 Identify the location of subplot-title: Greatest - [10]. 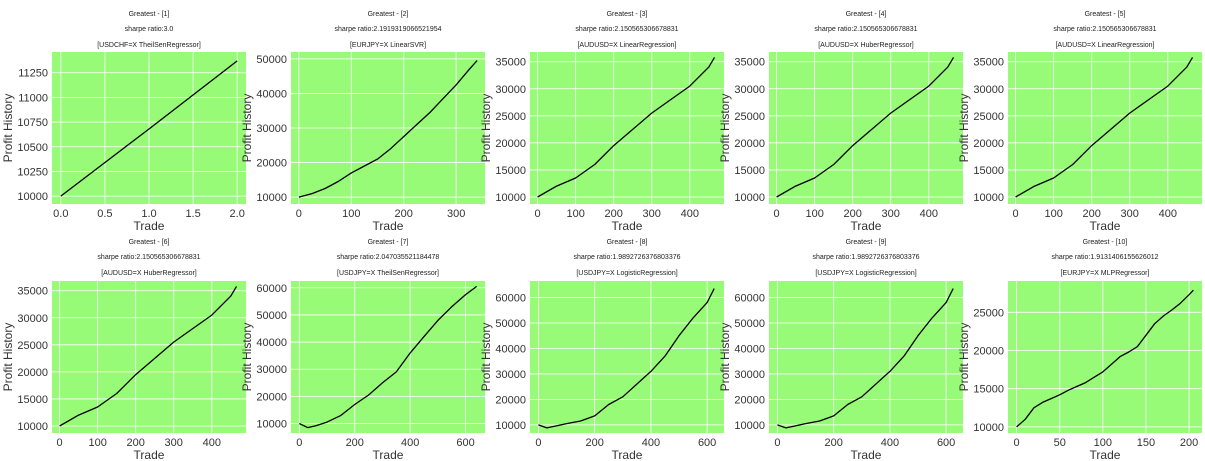
(1105, 242).